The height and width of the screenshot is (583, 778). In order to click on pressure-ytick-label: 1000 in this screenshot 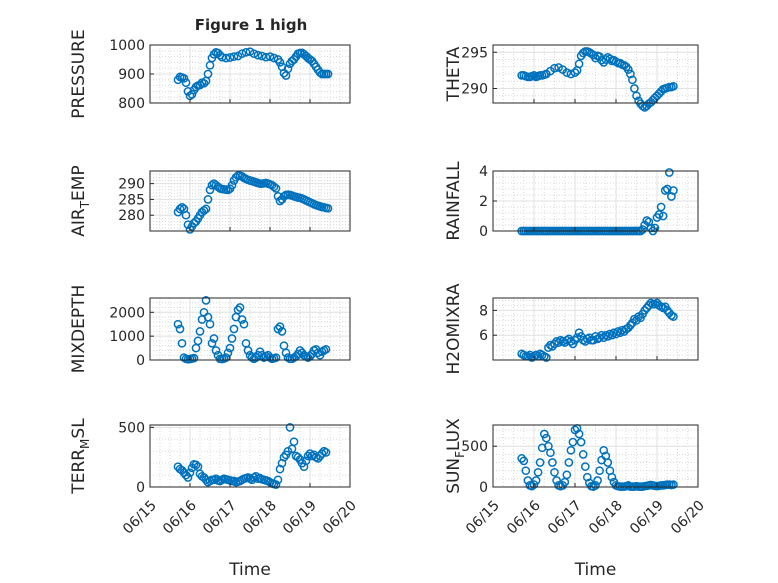, I will do `click(127, 46)`.